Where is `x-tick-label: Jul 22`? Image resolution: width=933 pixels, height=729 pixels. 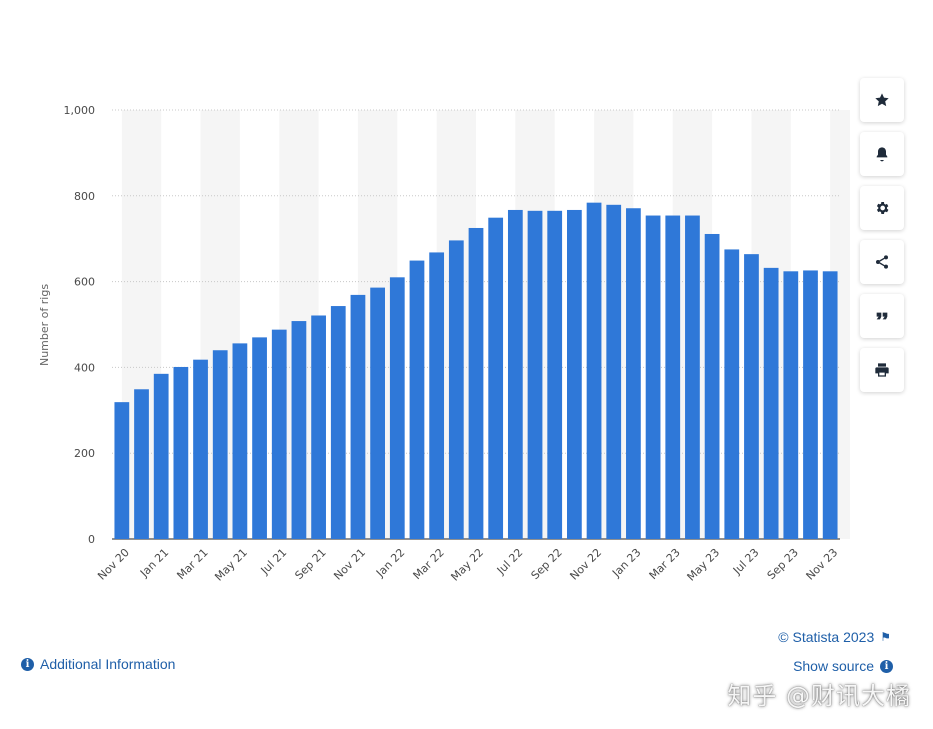 x-tick-label: Jul 22 is located at coordinates (510, 562).